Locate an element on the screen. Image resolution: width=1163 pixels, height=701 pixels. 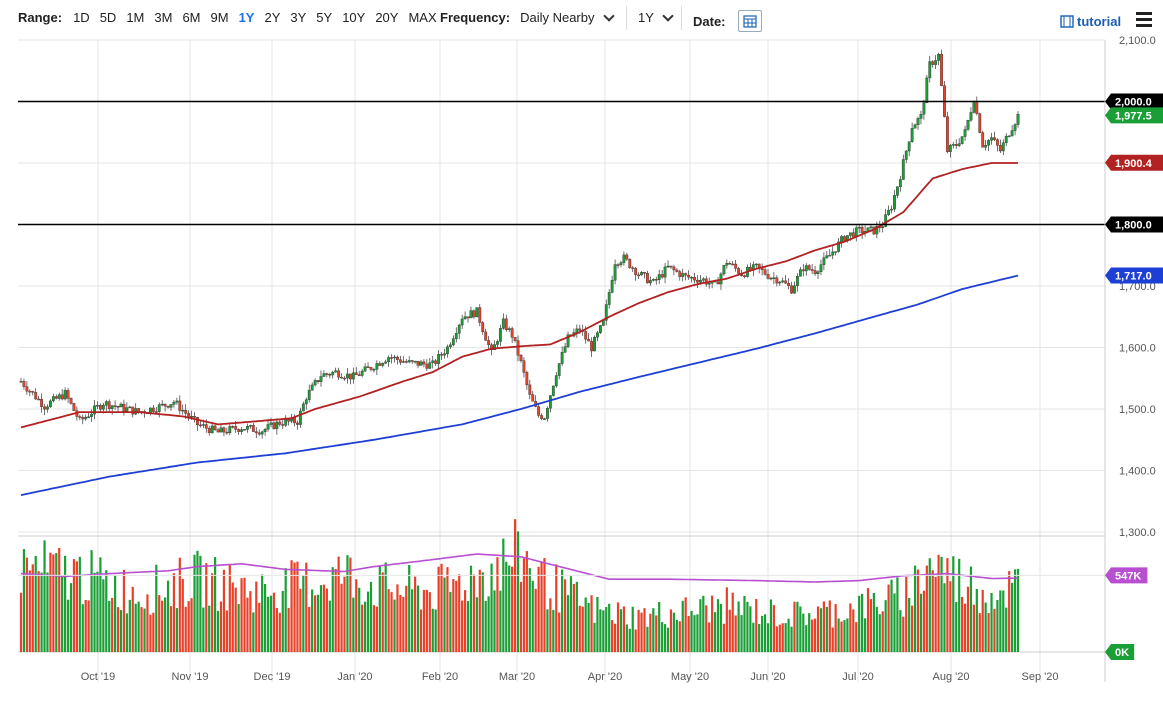
range-max-button: MAX is located at coordinates (422, 17).